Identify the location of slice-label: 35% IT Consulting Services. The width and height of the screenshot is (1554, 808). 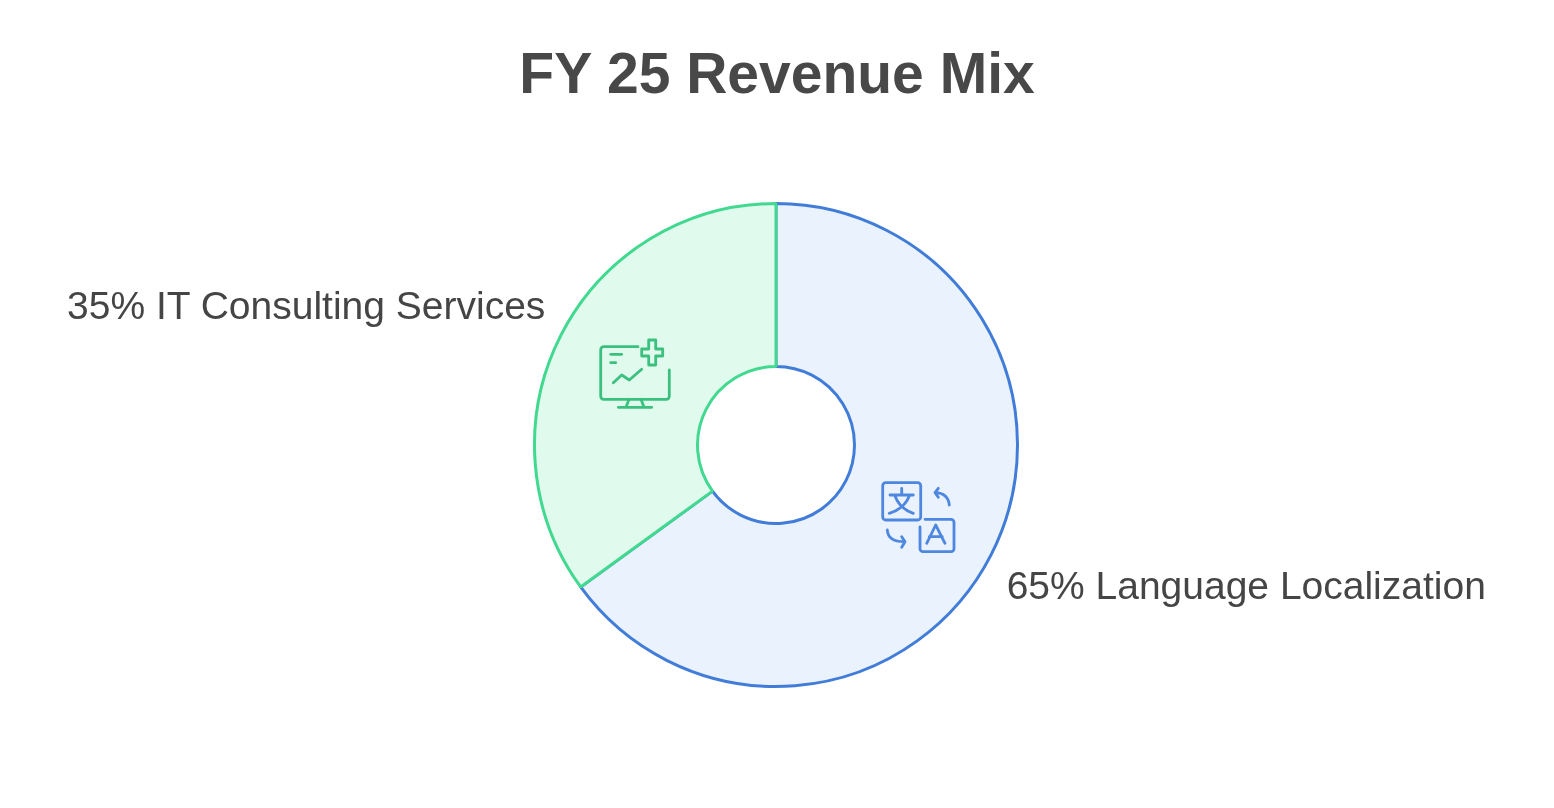
(306, 306).